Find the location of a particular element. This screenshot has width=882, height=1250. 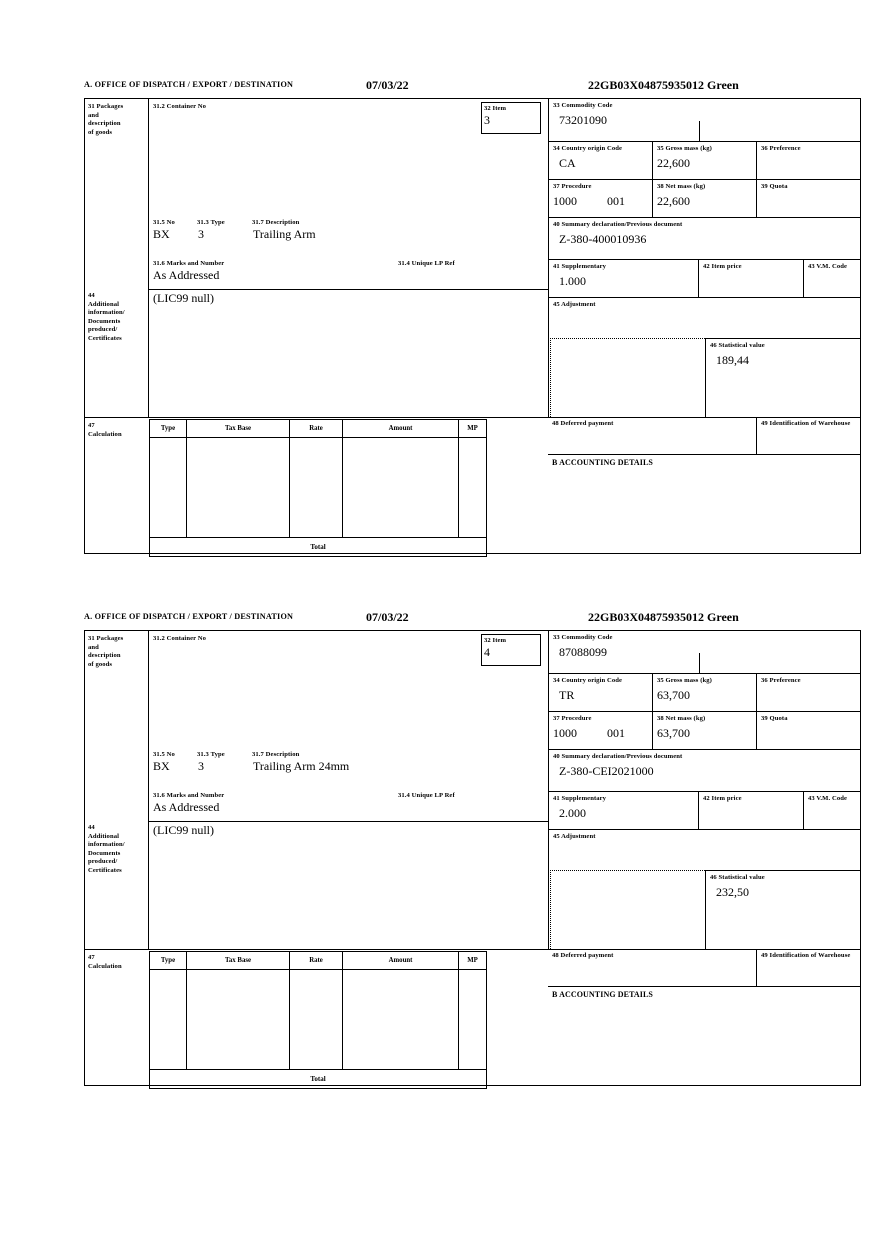

supplementary-label: 41 Supplementary is located at coordinates (580, 266).